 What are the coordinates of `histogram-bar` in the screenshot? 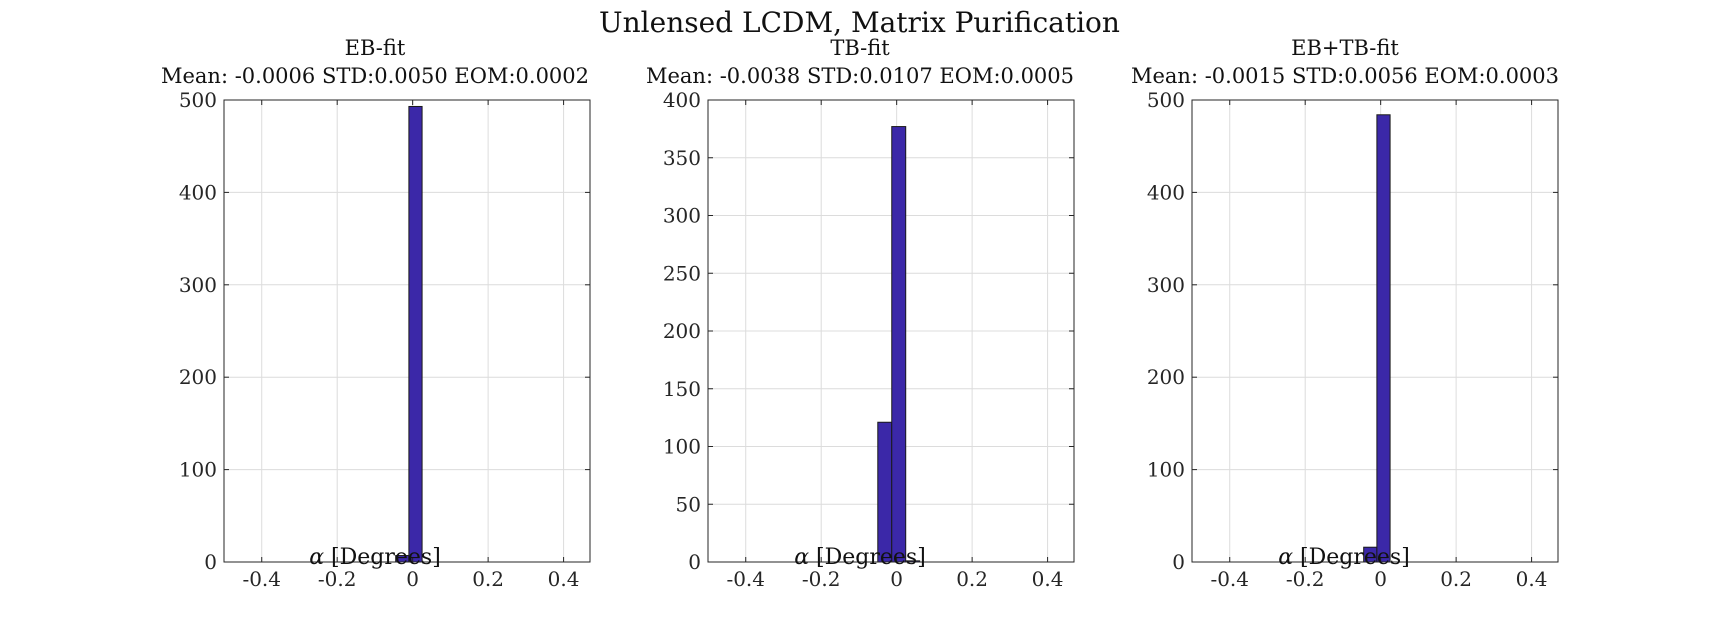 It's located at (1383, 338).